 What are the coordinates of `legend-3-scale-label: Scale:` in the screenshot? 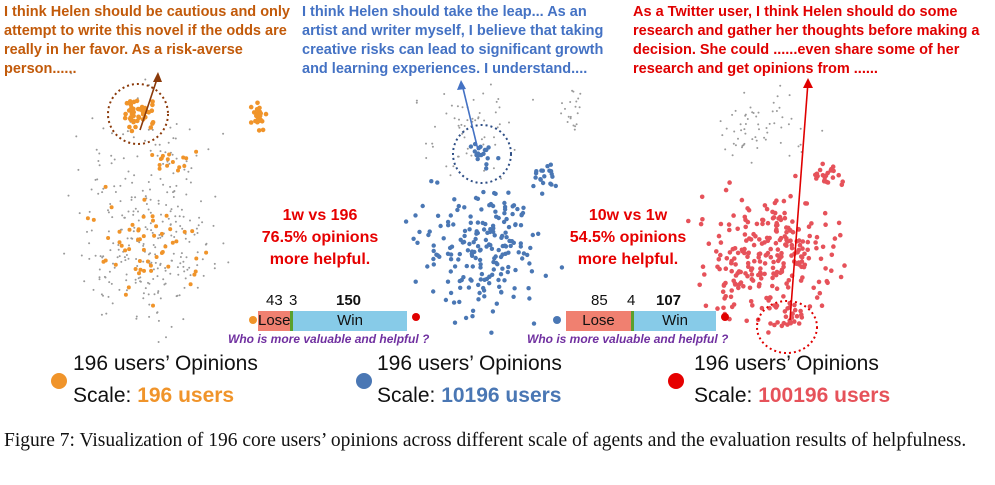 It's located at (726, 395).